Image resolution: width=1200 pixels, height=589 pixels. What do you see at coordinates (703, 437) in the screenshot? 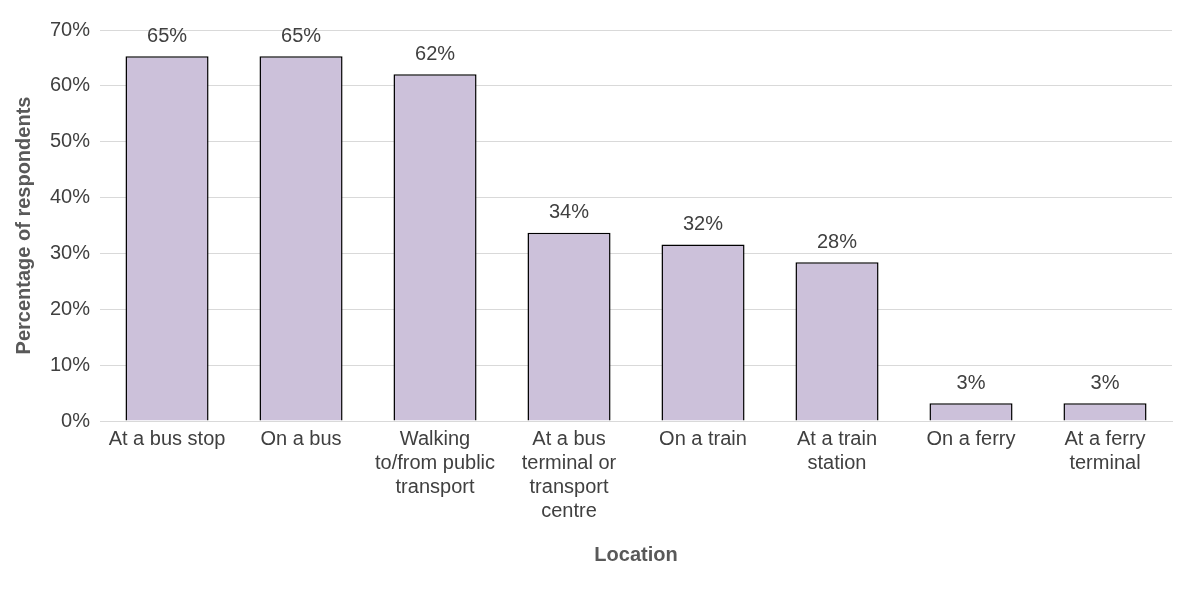
I see `x-tick-label: On a train` at bounding box center [703, 437].